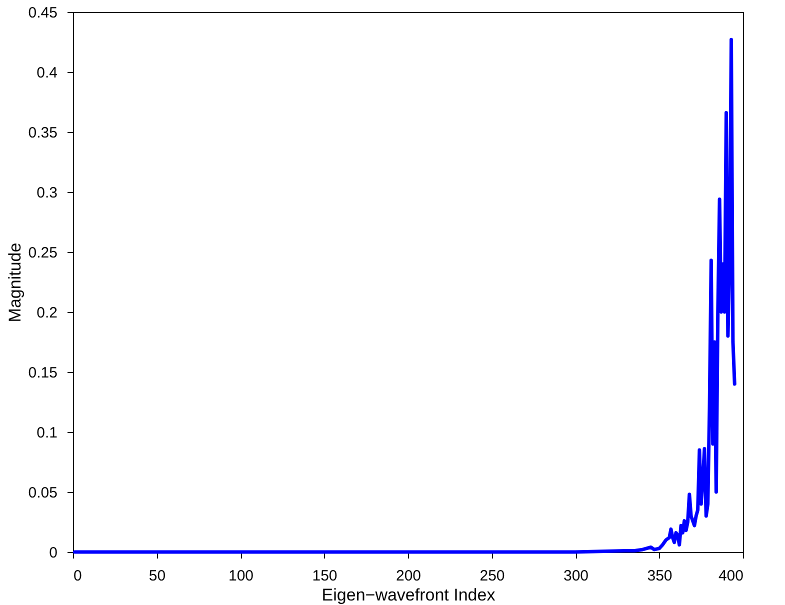  What do you see at coordinates (53, 553) in the screenshot?
I see `y-tick-label: 0` at bounding box center [53, 553].